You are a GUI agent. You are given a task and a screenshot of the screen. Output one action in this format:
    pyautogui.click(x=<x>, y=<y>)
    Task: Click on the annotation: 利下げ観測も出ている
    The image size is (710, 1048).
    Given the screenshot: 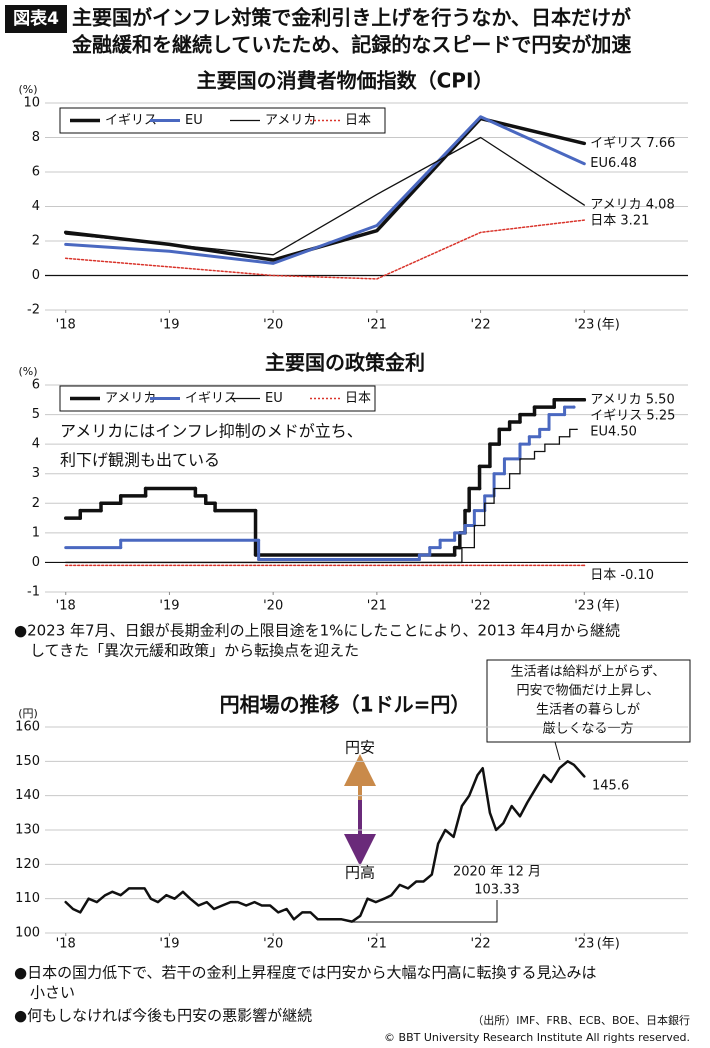 What is the action you would take?
    pyautogui.click(x=140, y=460)
    